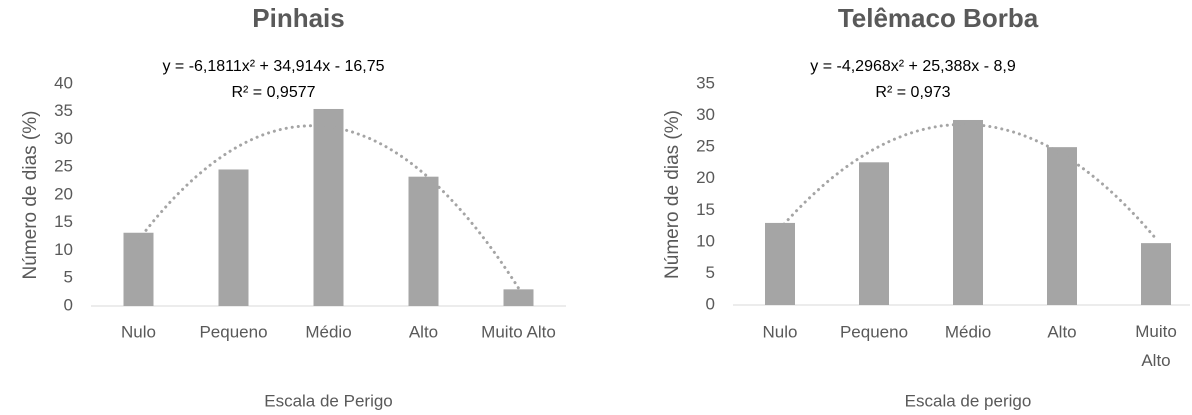  What do you see at coordinates (968, 400) in the screenshot?
I see `x-axis-label: Escala de perigo` at bounding box center [968, 400].